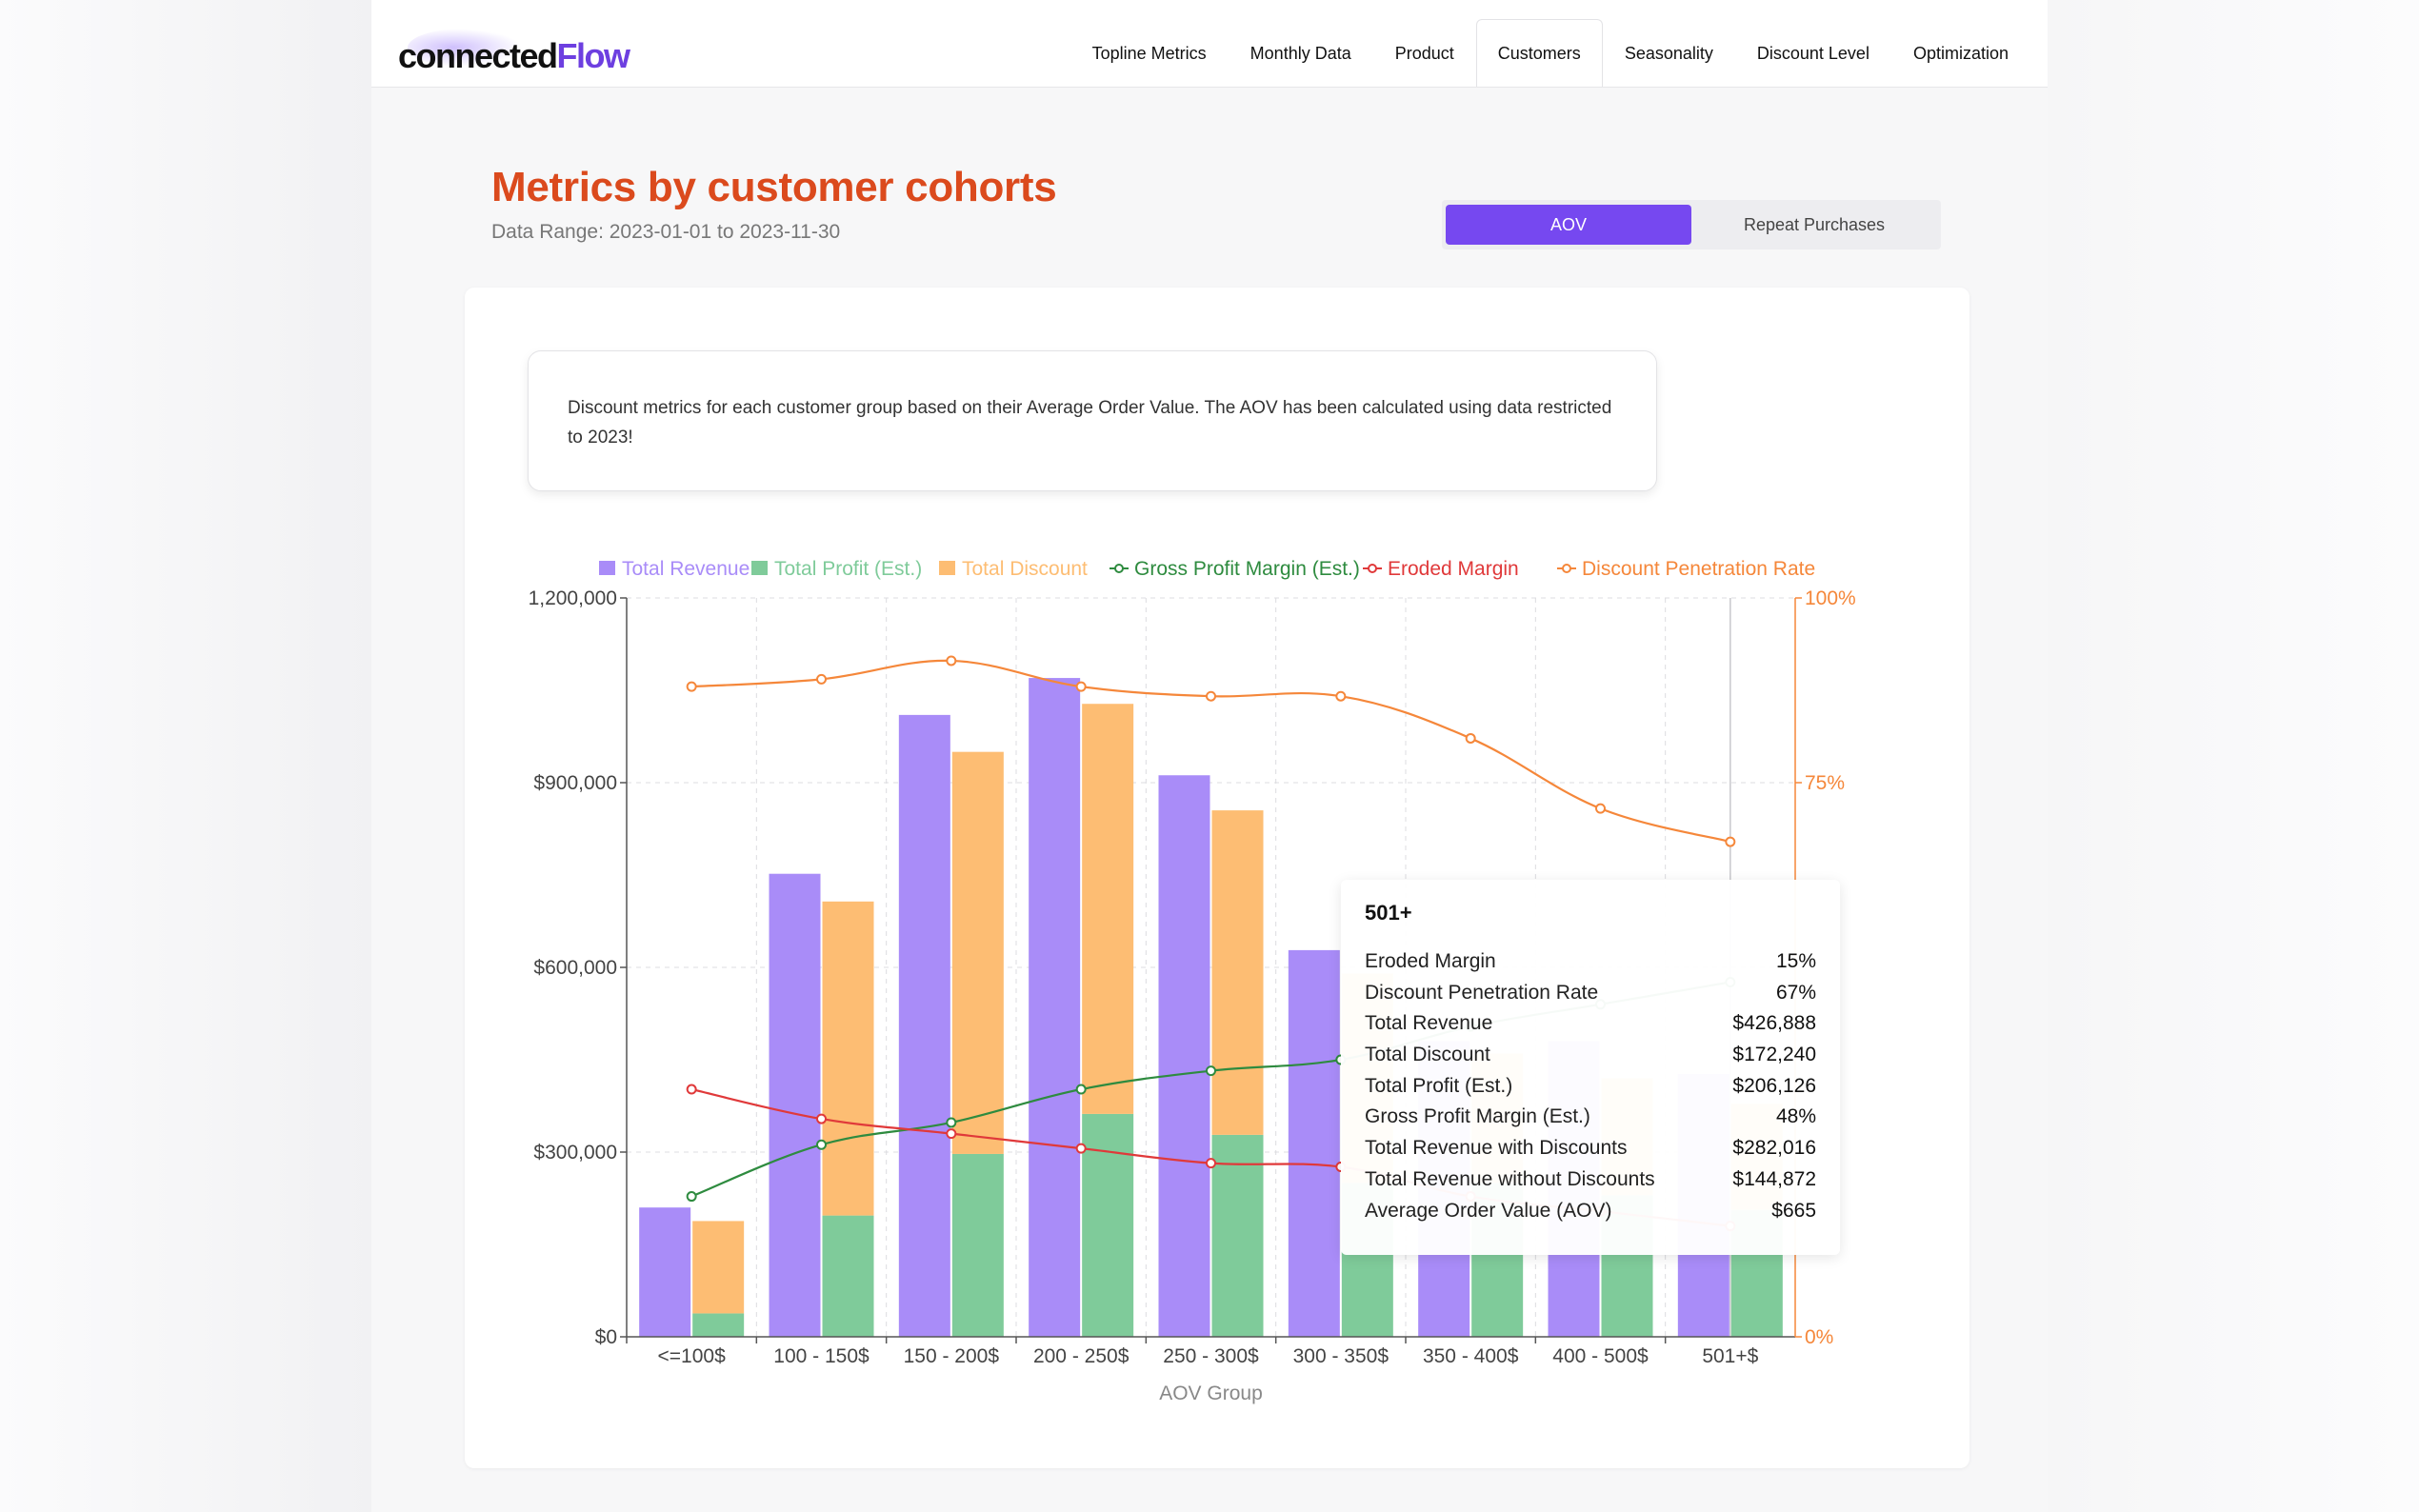 This screenshot has height=1512, width=2419. I want to click on legend-label: Total Profit (Est.), so click(848, 569).